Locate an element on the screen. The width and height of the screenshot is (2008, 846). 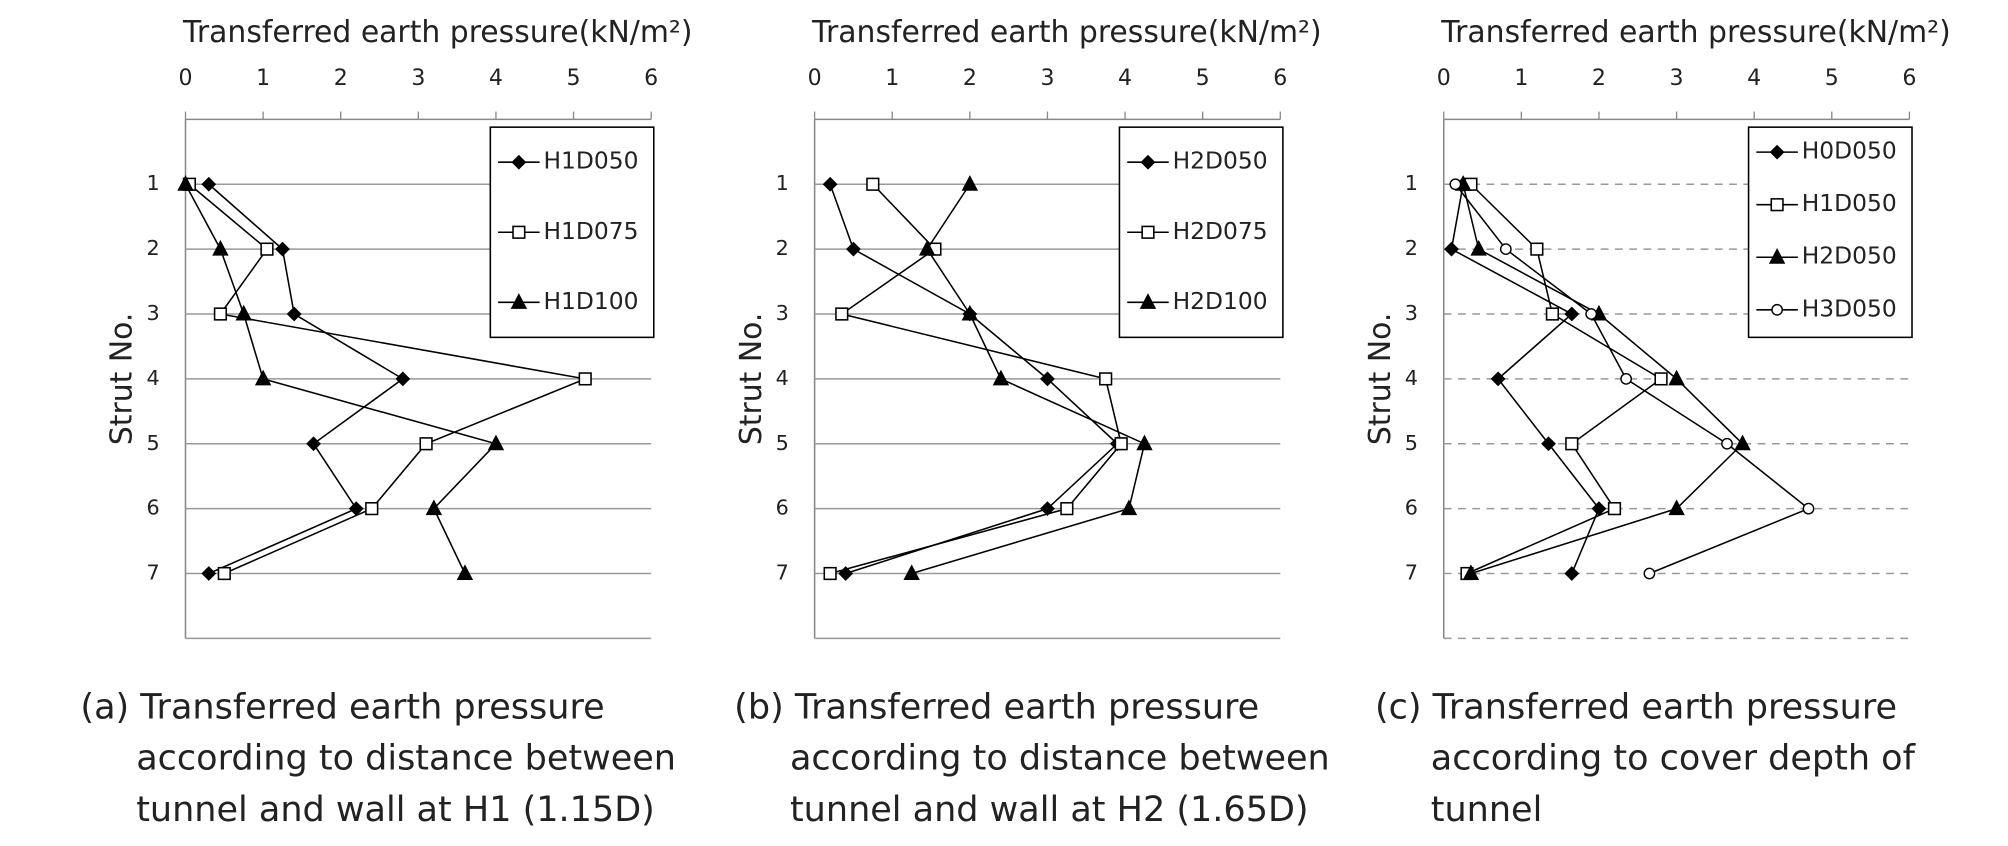
y-tick-label: 7 is located at coordinates (782, 573).